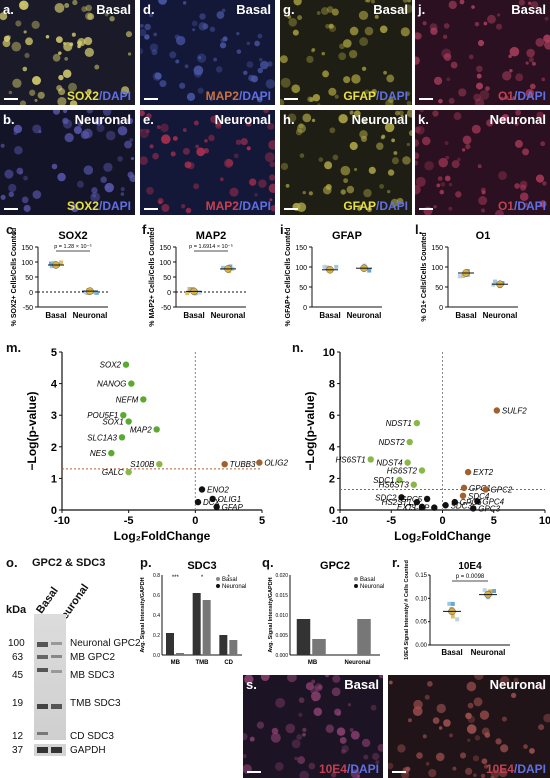 The image size is (550, 778). I want to click on bar-p-bar-neuronal, so click(180, 654).